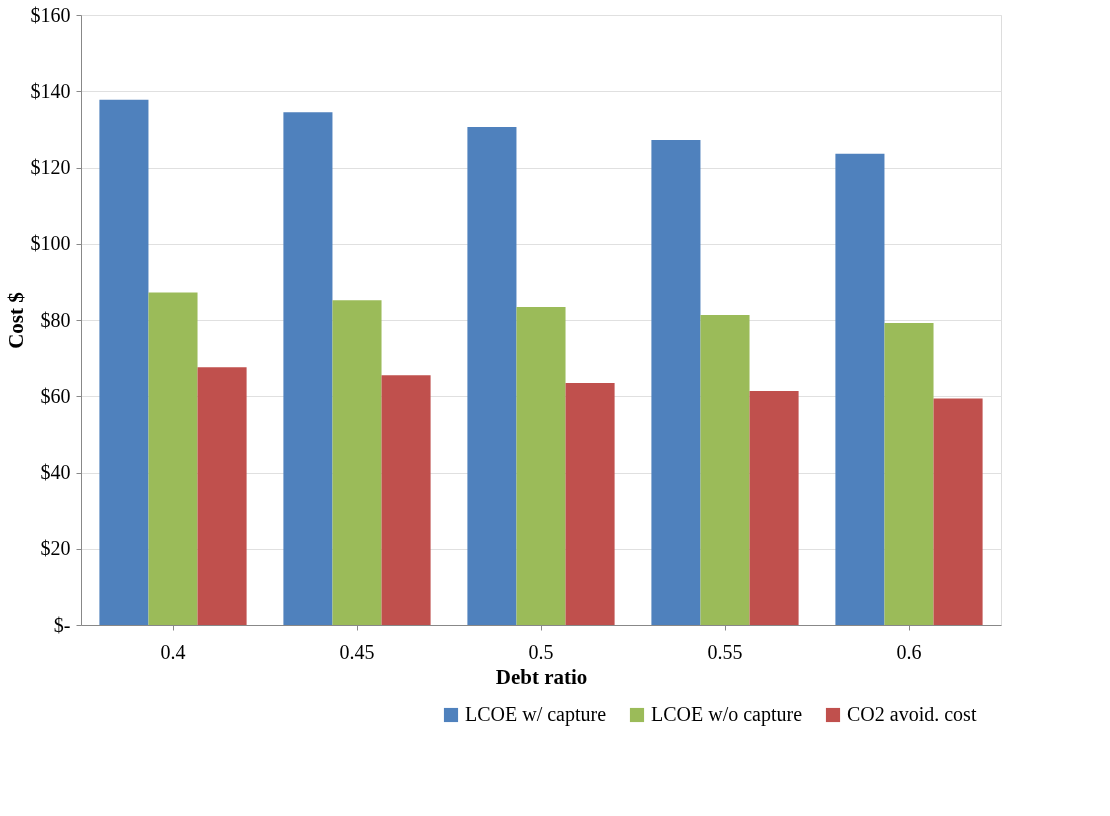 The image size is (1110, 816). I want to click on y-tick-label: $20, so click(55, 548).